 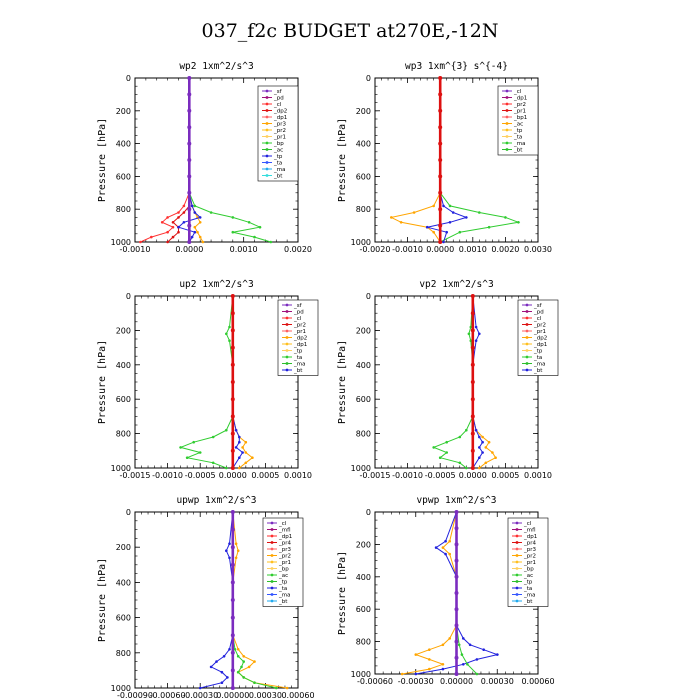 What do you see at coordinates (123, 582) in the screenshot?
I see `y-tick-label: 400` at bounding box center [123, 582].